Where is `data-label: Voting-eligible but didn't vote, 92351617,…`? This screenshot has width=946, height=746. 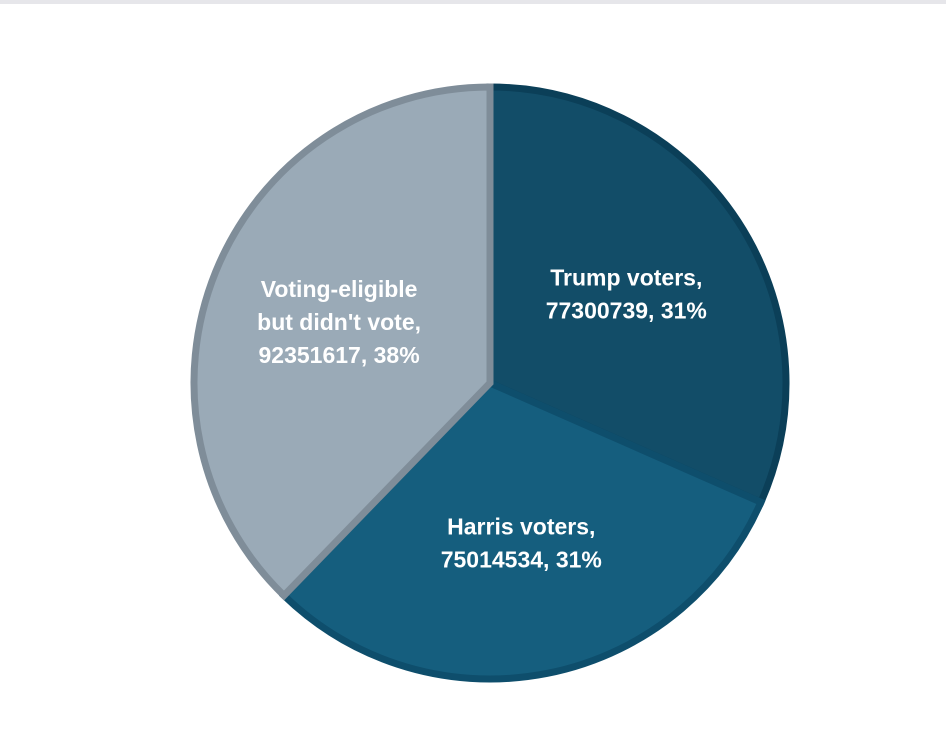 data-label: Voting-eligible but didn't vote, 92351617,… is located at coordinates (339, 322).